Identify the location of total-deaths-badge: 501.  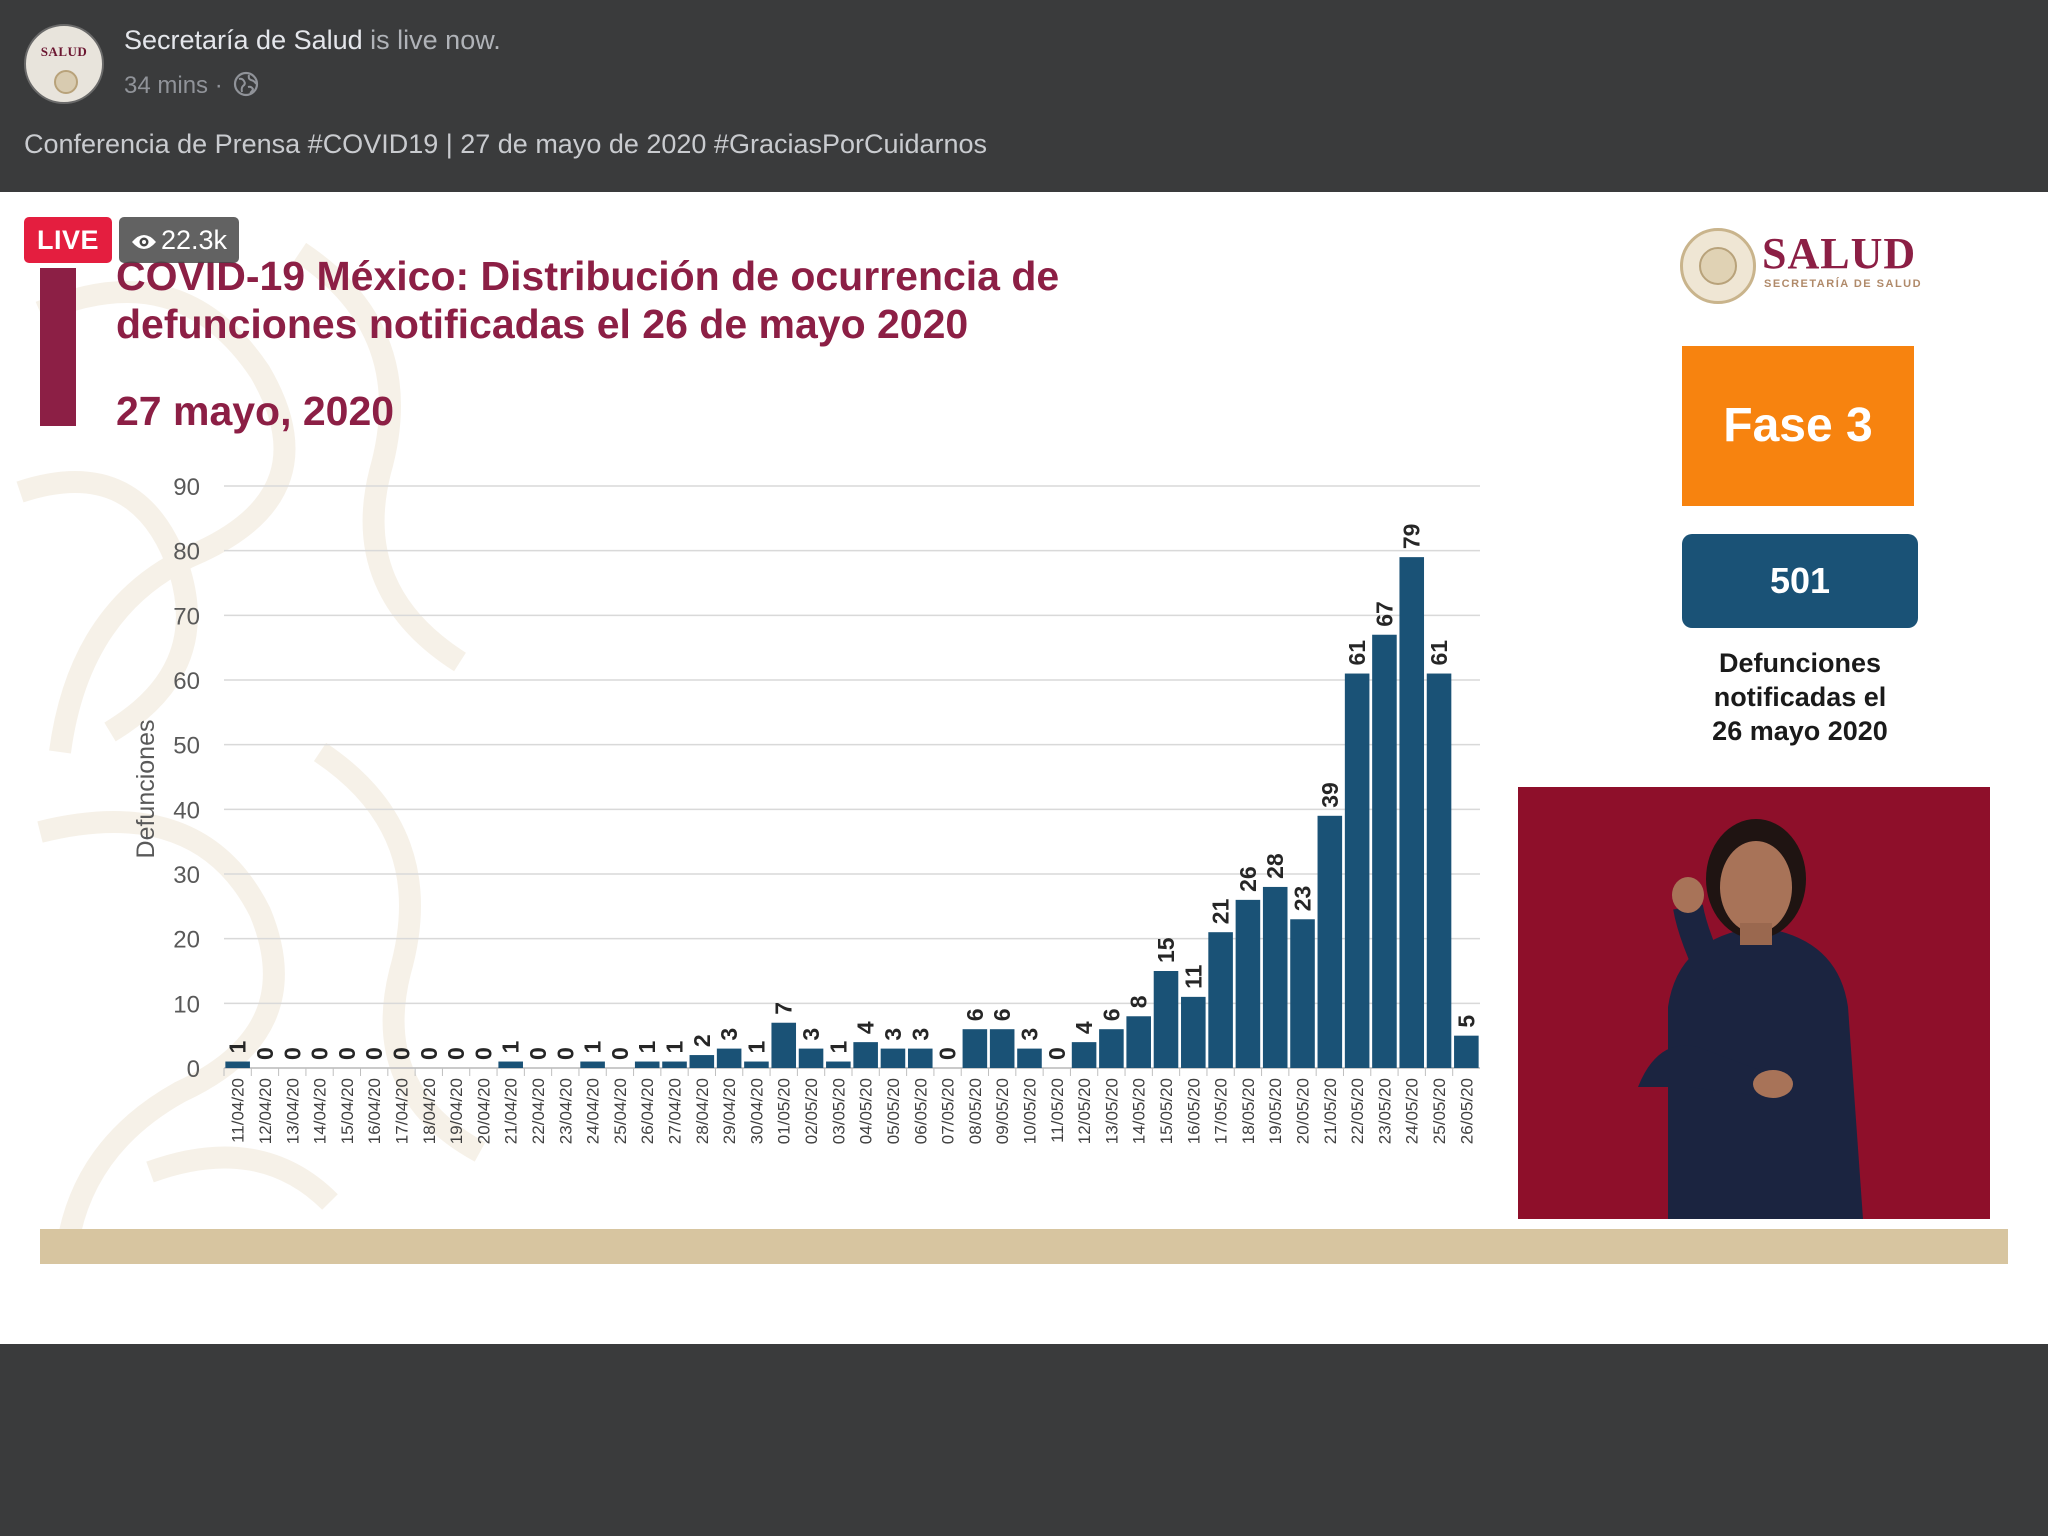
(1800, 581).